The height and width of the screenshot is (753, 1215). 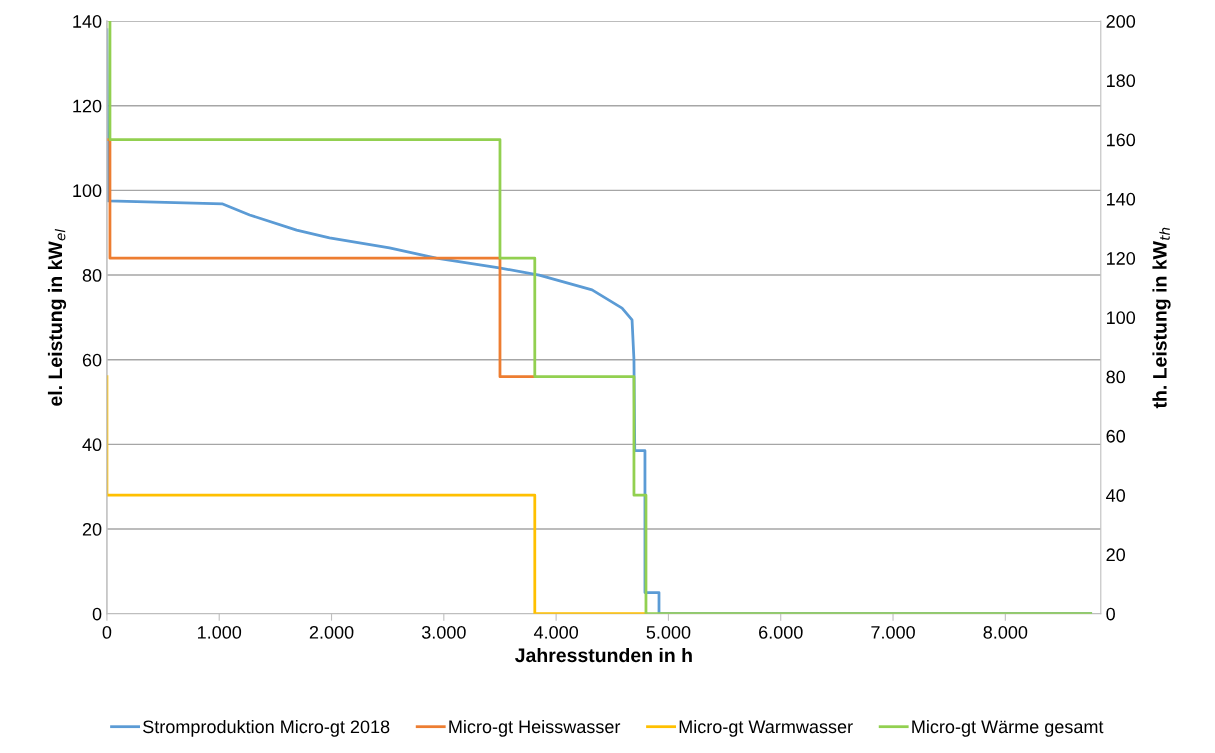 I want to click on y2-tick-label: 200, so click(x=1121, y=21).